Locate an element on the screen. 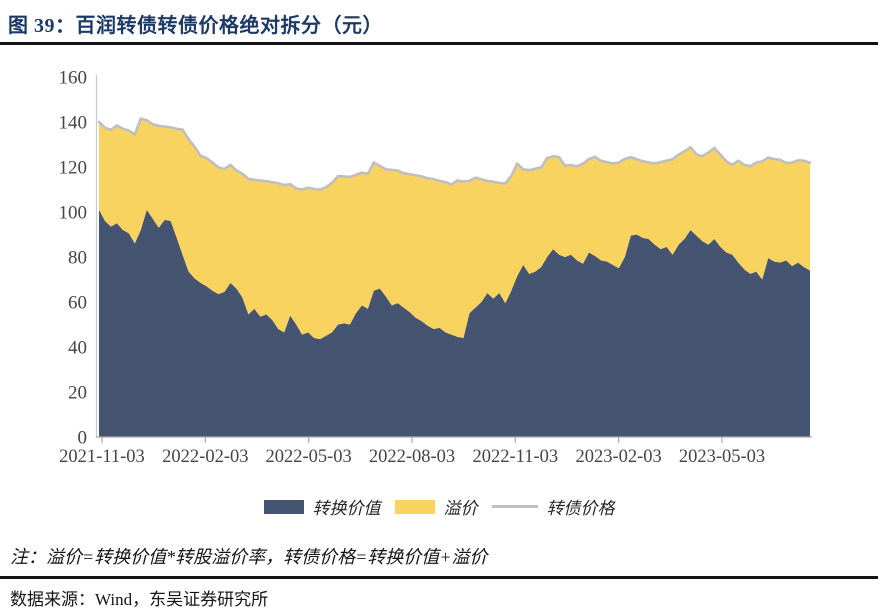 The height and width of the screenshot is (613, 878). x-tick-label: 2023-02-03 is located at coordinates (618, 457).